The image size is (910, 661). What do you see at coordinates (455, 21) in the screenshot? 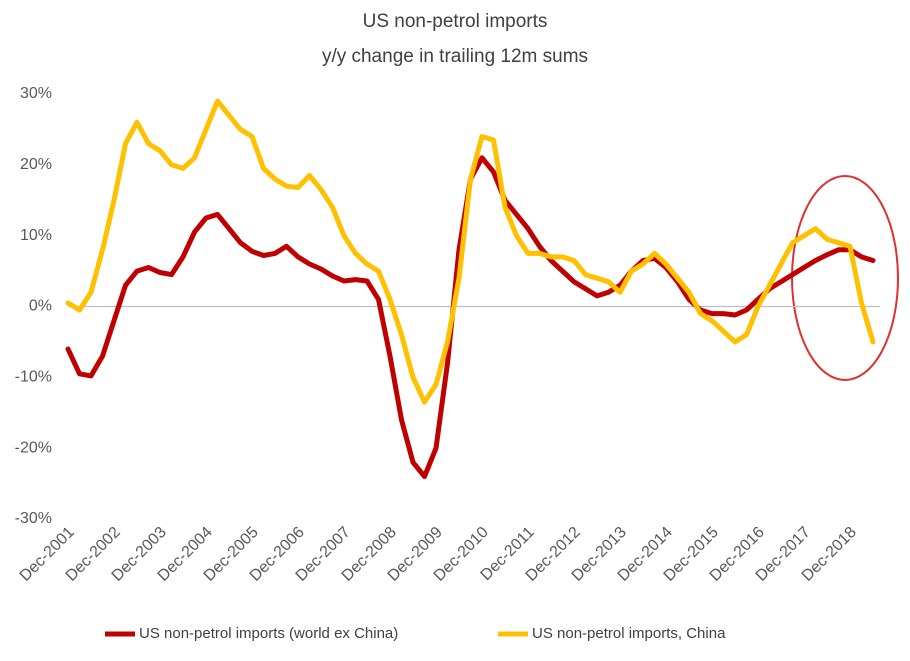
I see `chart-title: US non-petrol imports` at bounding box center [455, 21].